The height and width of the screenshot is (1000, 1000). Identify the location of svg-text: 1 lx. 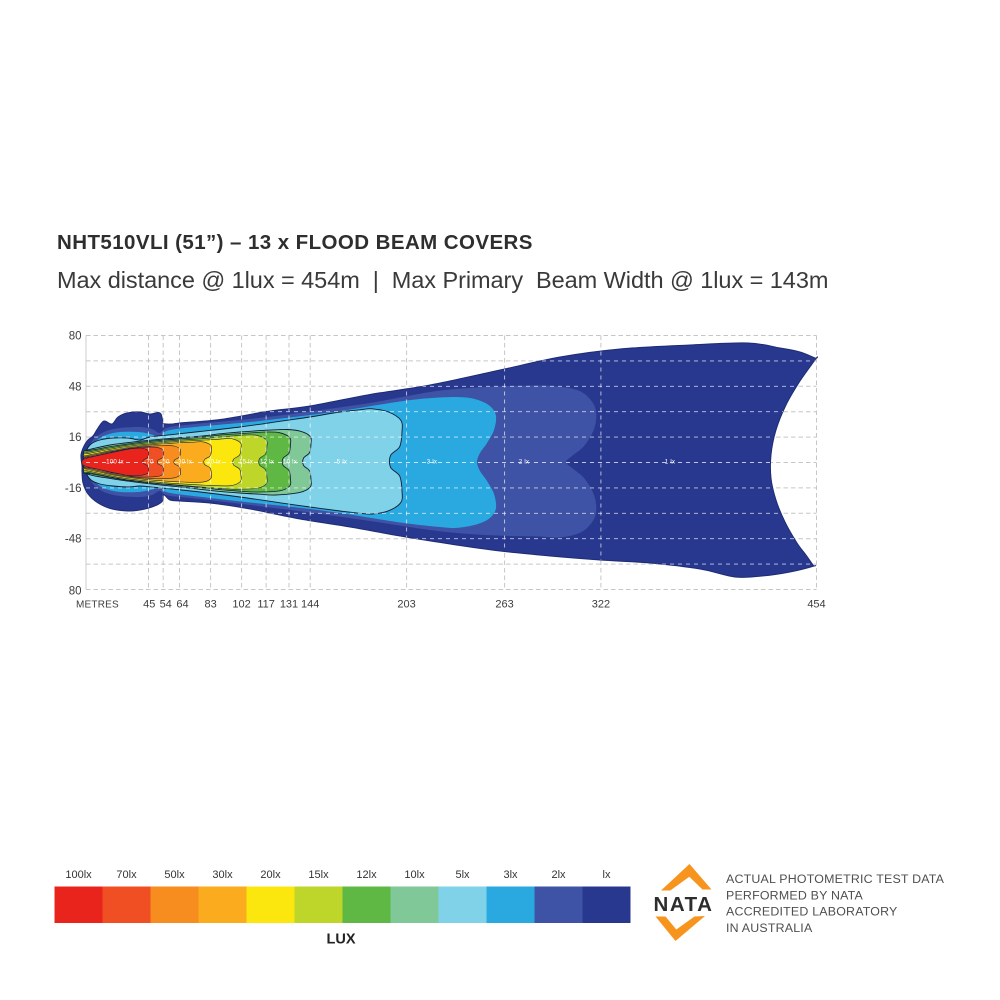
(670, 462).